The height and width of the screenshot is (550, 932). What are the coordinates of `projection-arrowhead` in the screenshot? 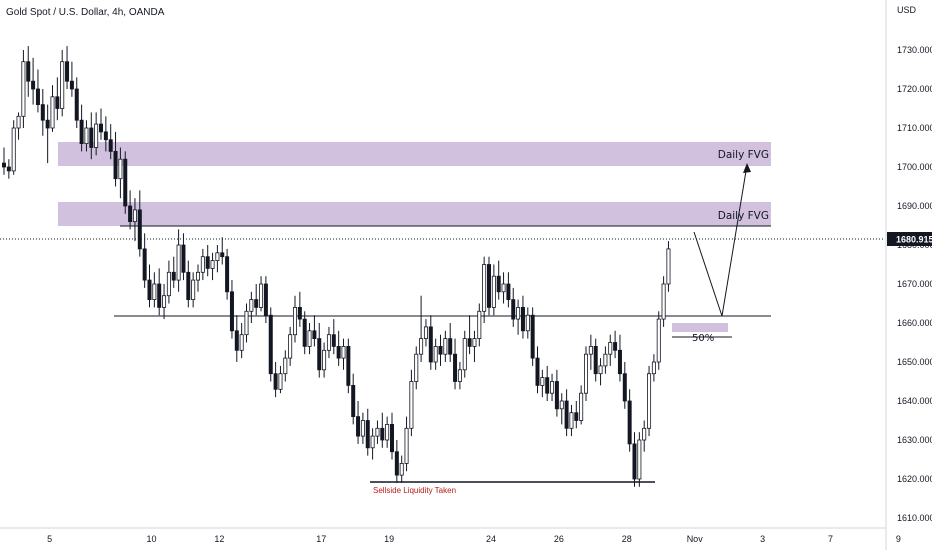 It's located at (747, 168).